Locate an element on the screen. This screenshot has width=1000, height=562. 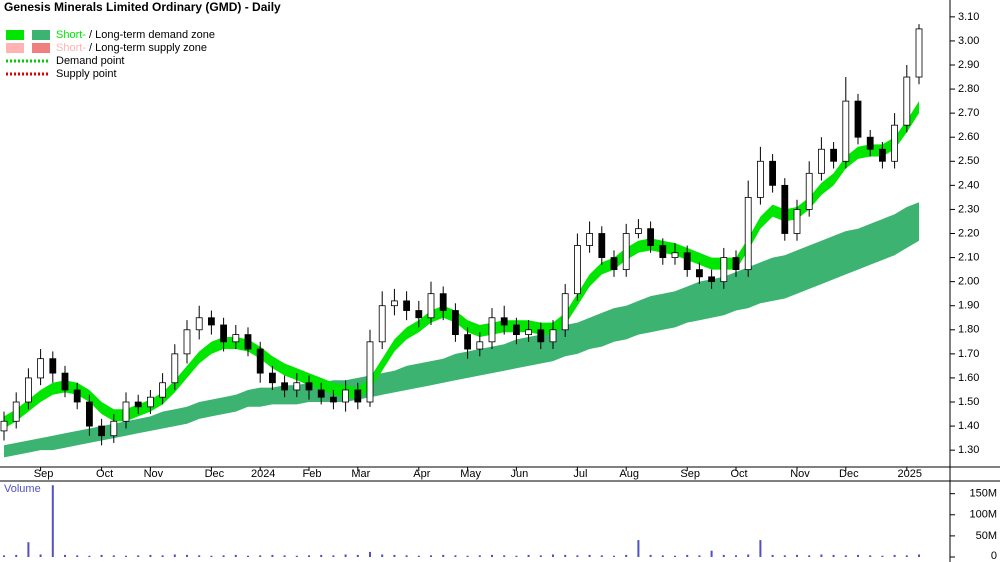
y-tick-label: 2.90 is located at coordinates (968, 65).